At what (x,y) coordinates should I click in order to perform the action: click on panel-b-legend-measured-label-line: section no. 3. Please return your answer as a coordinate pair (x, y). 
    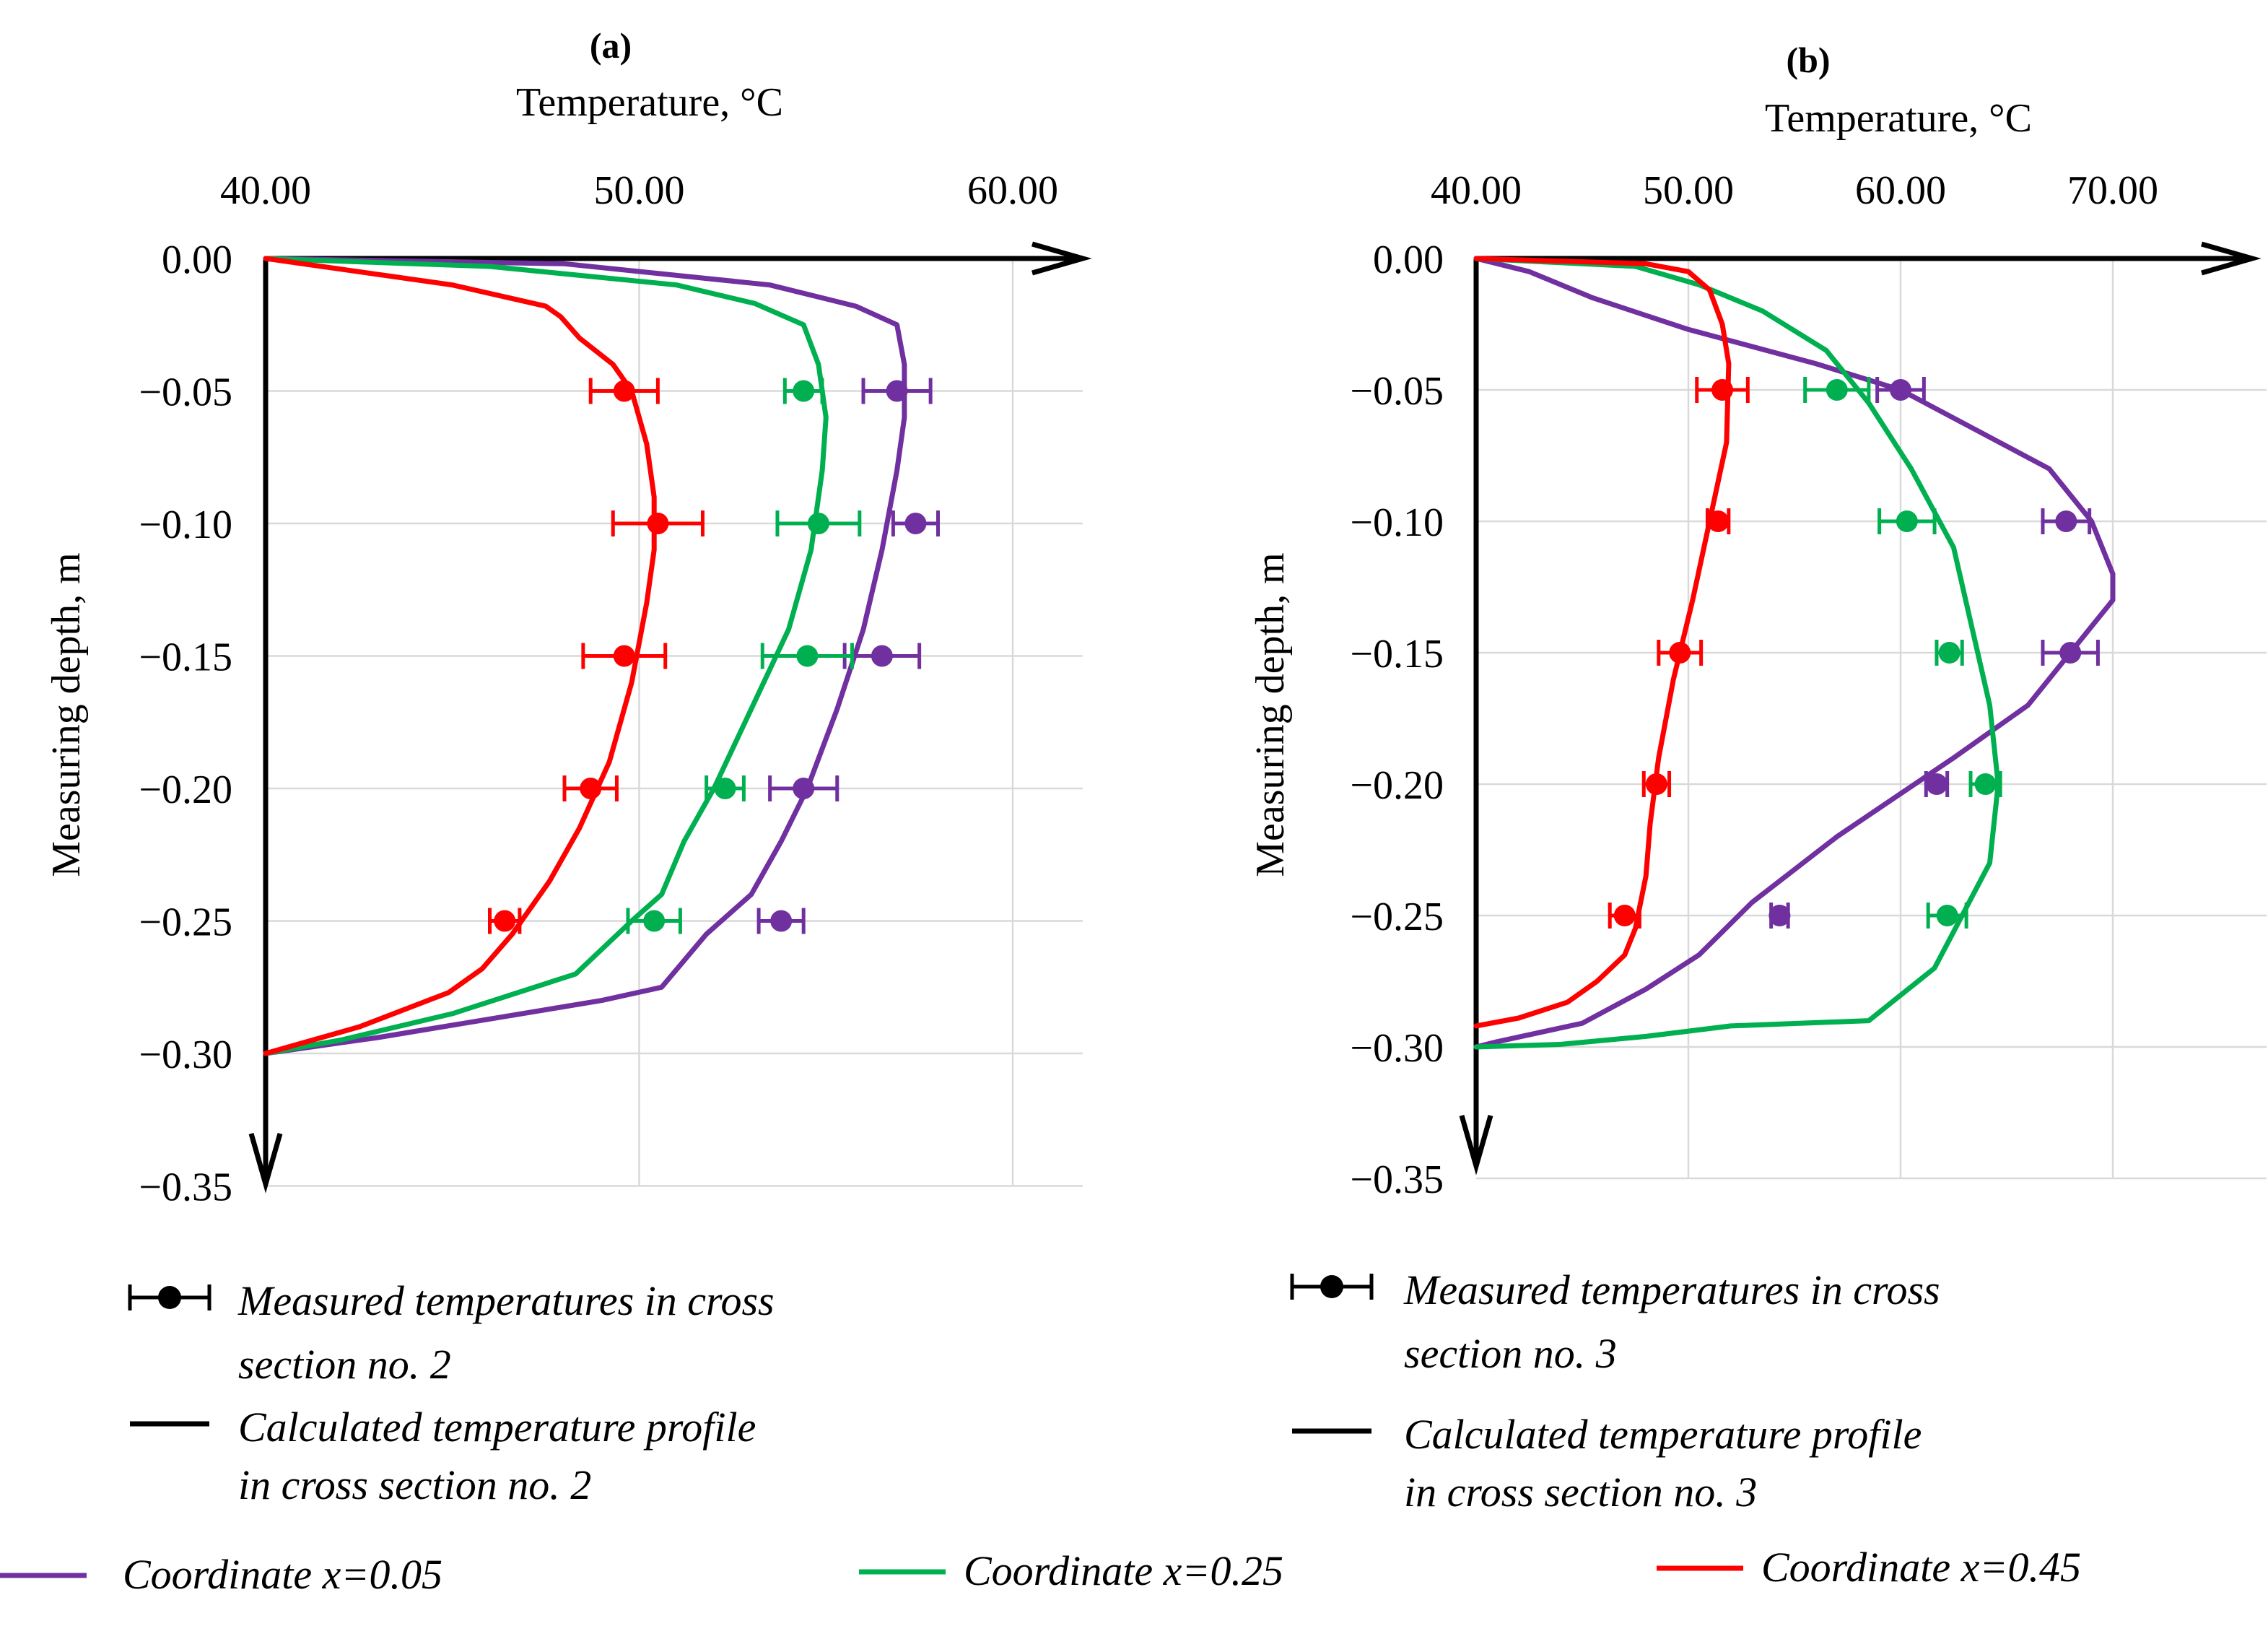
    Looking at the image, I should click on (1510, 1353).